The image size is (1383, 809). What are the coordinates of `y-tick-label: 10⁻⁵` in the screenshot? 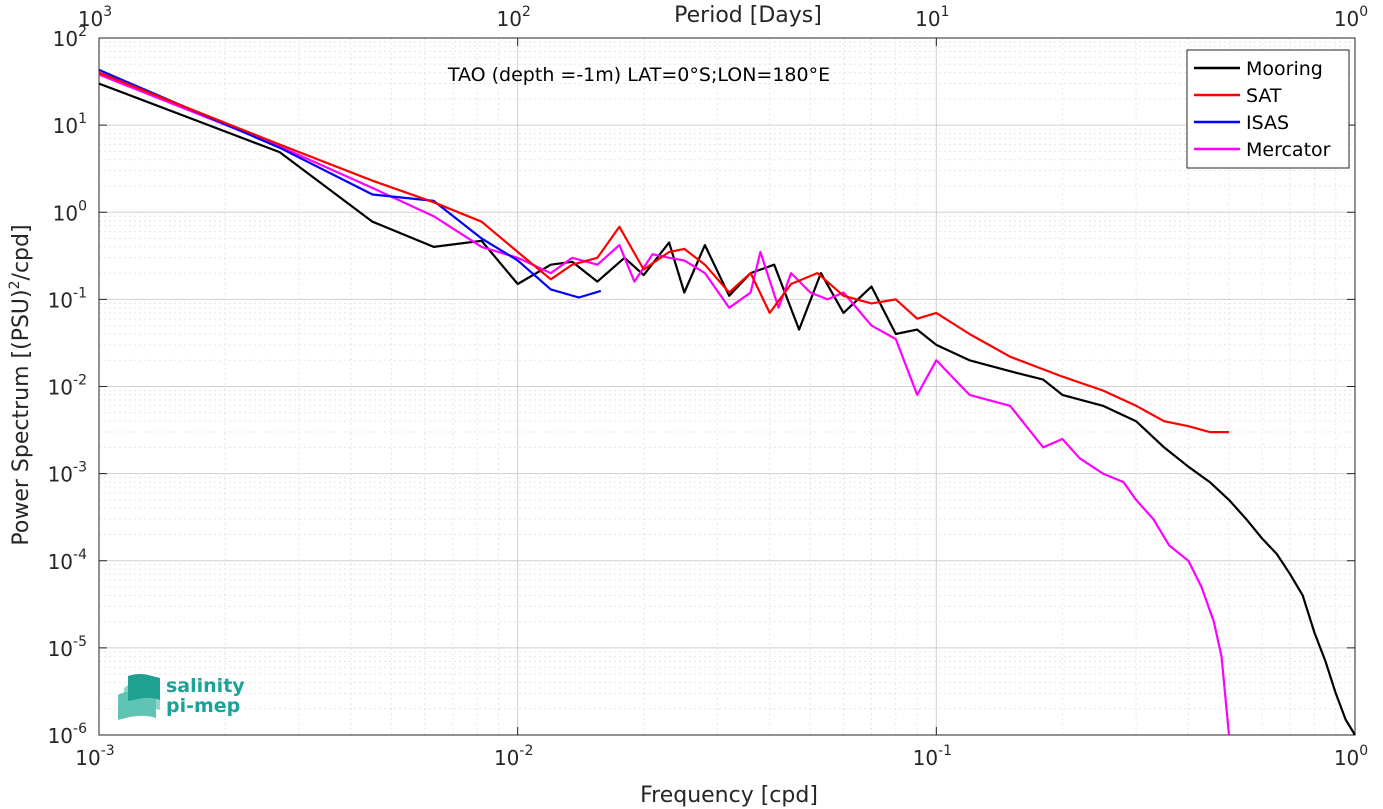 It's located at (67, 647).